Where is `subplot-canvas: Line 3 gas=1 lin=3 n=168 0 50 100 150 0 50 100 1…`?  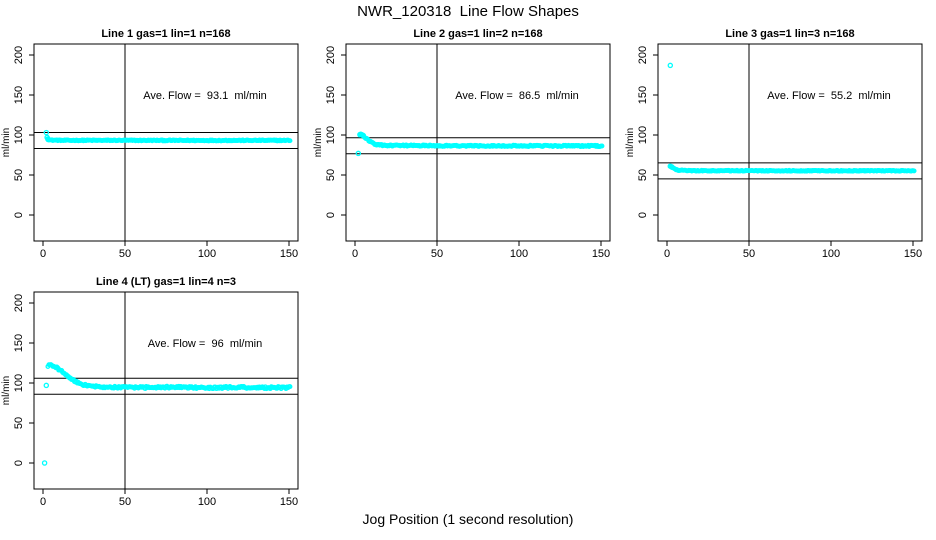
subplot-canvas: Line 3 gas=1 lin=3 n=168 0 50 100 150 0 50 100 1… is located at coordinates (774, 144).